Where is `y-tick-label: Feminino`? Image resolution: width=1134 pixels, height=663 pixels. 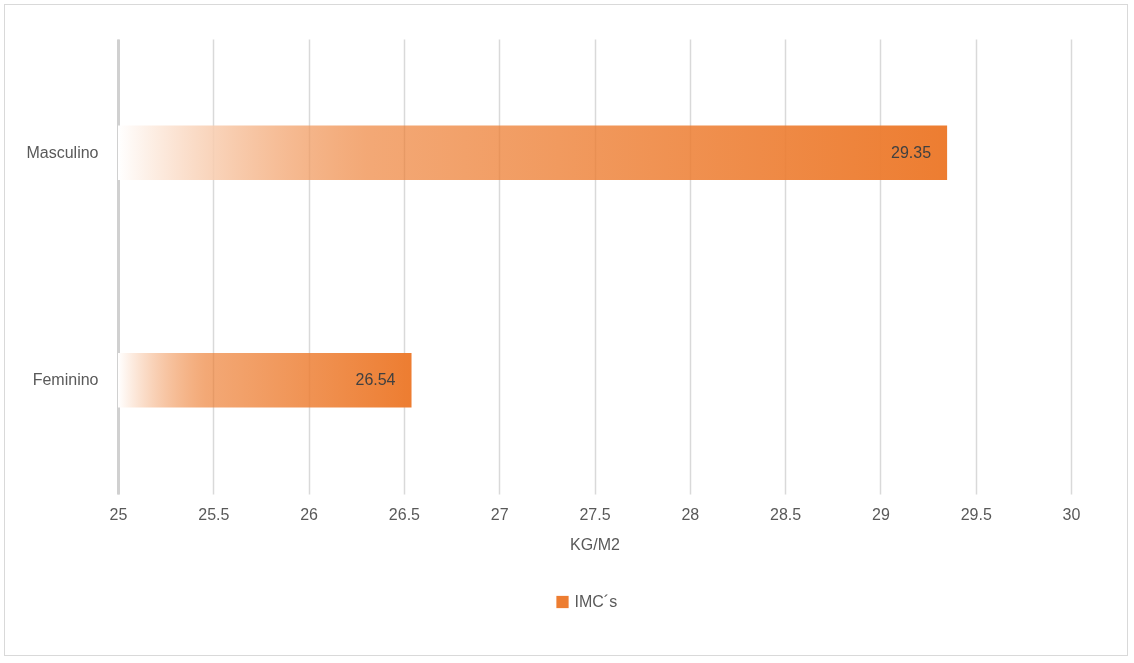
y-tick-label: Feminino is located at coordinates (65, 380).